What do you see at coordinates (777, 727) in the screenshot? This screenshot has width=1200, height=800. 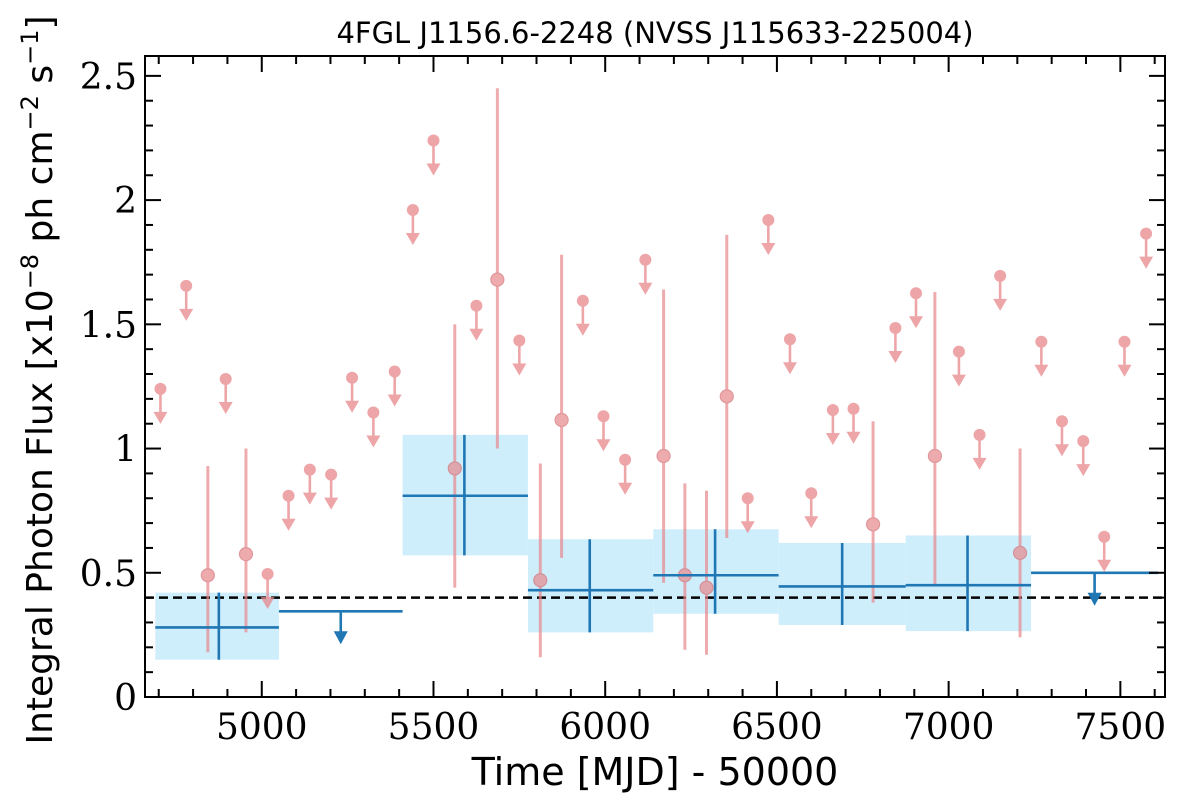 I see `x-tick-label: 6500` at bounding box center [777, 727].